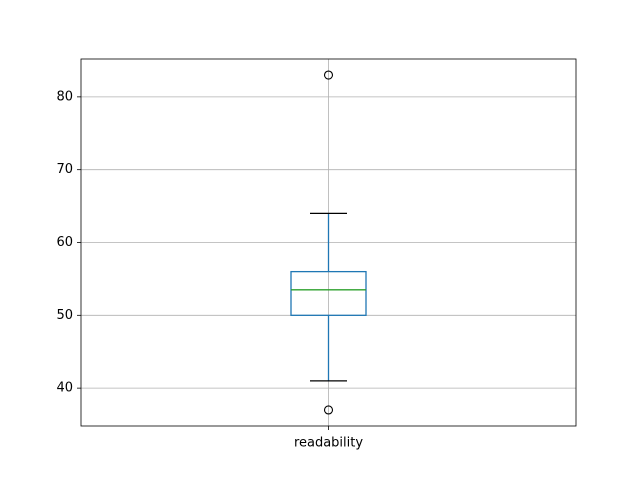 The width and height of the screenshot is (640, 480). Describe the element at coordinates (328, 293) in the screenshot. I see `box` at that location.